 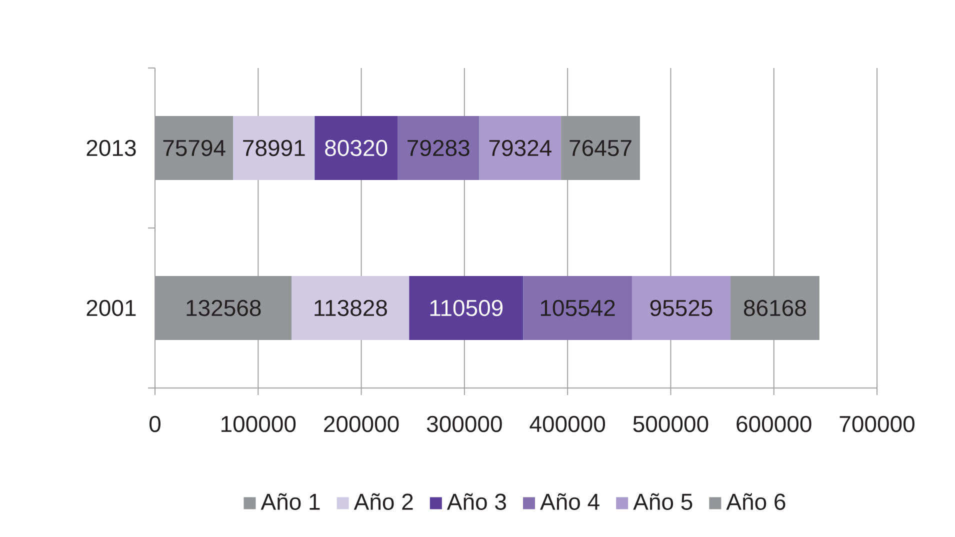 What do you see at coordinates (383, 501) in the screenshot?
I see `legend-label: Año 2` at bounding box center [383, 501].